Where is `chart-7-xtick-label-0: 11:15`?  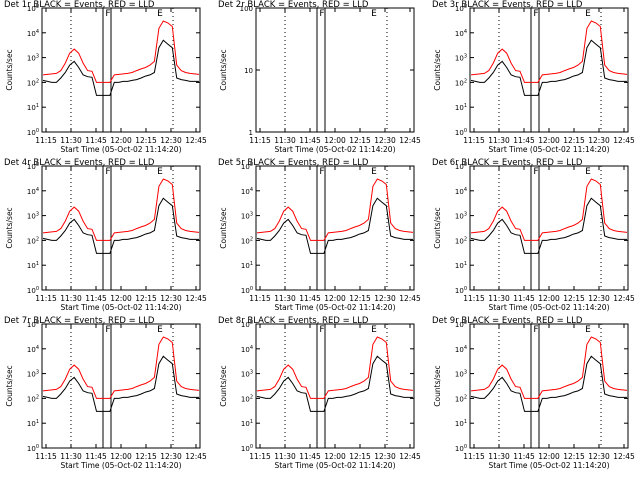
chart-7-xtick-label-0: 11:15 is located at coordinates (260, 456).